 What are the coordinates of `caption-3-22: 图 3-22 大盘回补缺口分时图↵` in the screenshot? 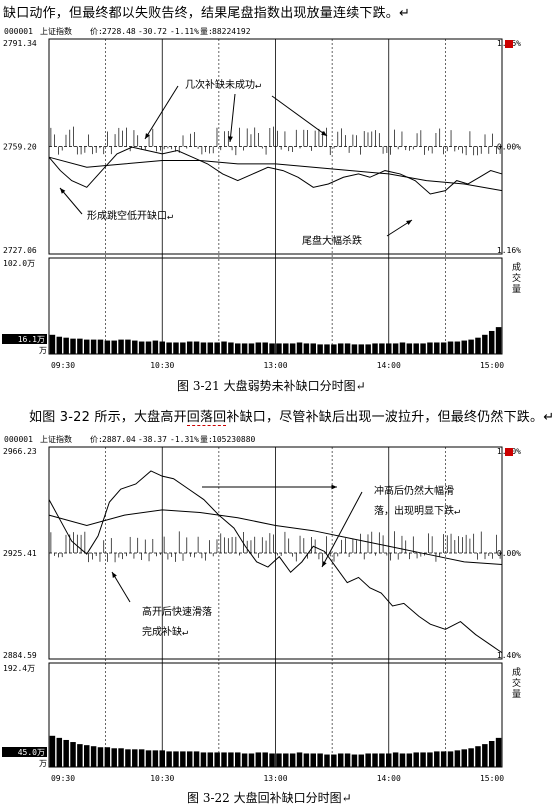 It's located at (269, 798).